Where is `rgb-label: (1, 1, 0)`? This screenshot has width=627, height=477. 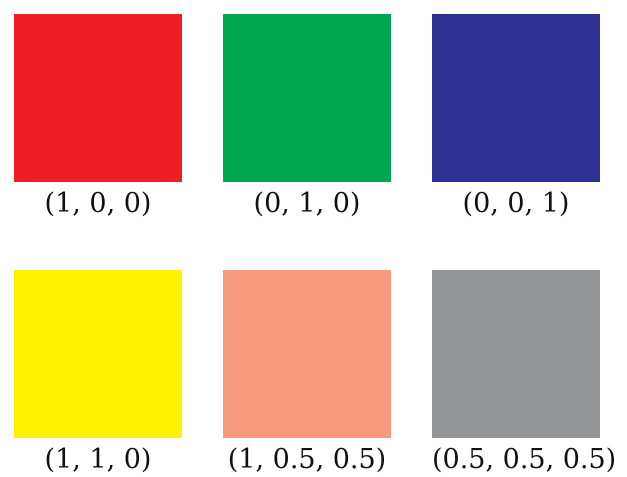 rgb-label: (1, 1, 0) is located at coordinates (98, 459).